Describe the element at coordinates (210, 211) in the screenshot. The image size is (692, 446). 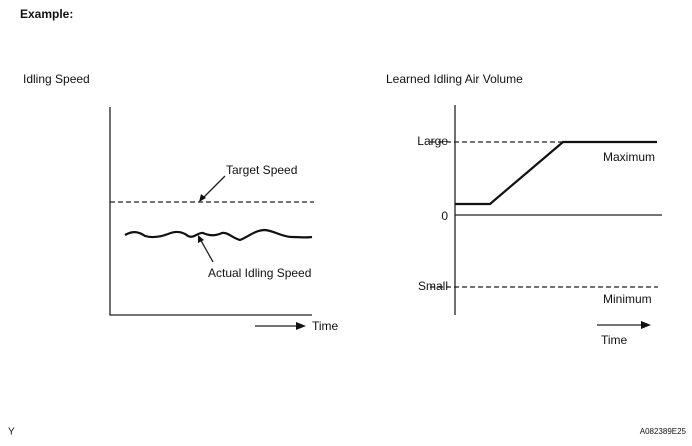
I see `axes` at that location.